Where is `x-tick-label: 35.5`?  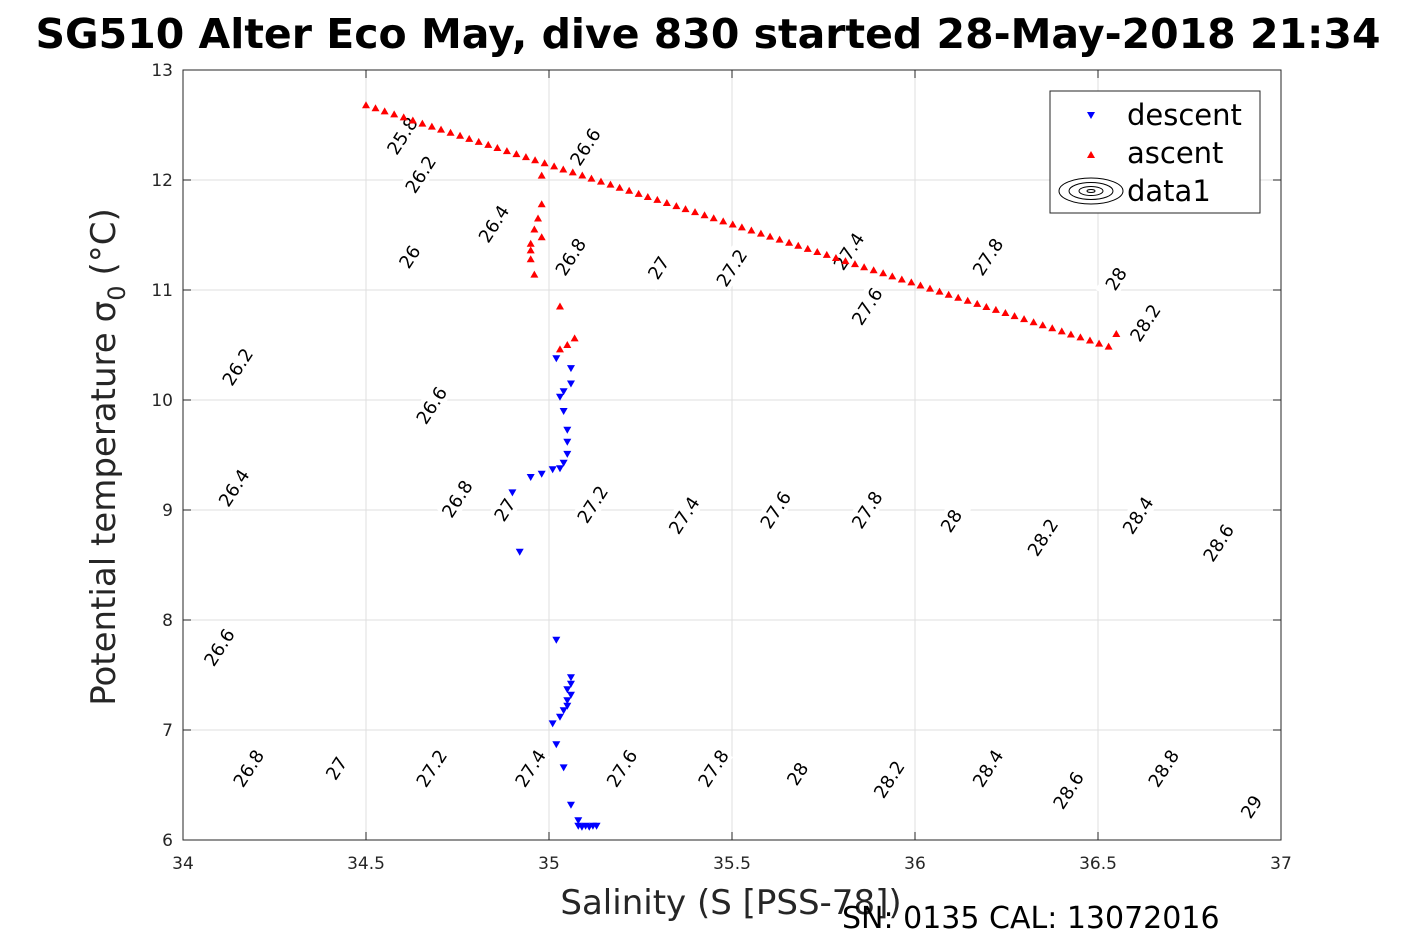 x-tick-label: 35.5 is located at coordinates (732, 864).